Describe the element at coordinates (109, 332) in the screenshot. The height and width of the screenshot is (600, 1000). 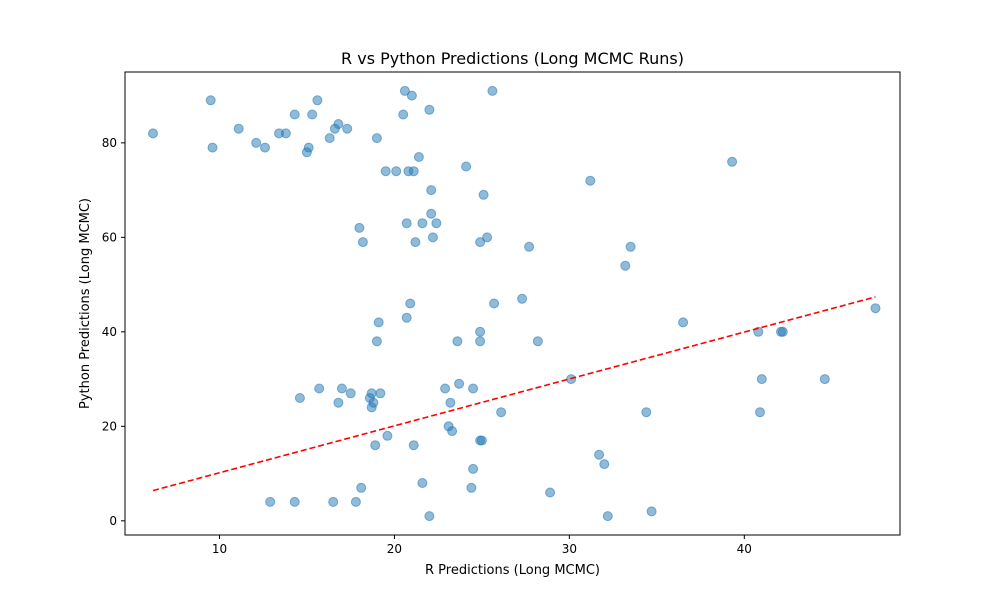
I see `y-tick-label: 40` at that location.